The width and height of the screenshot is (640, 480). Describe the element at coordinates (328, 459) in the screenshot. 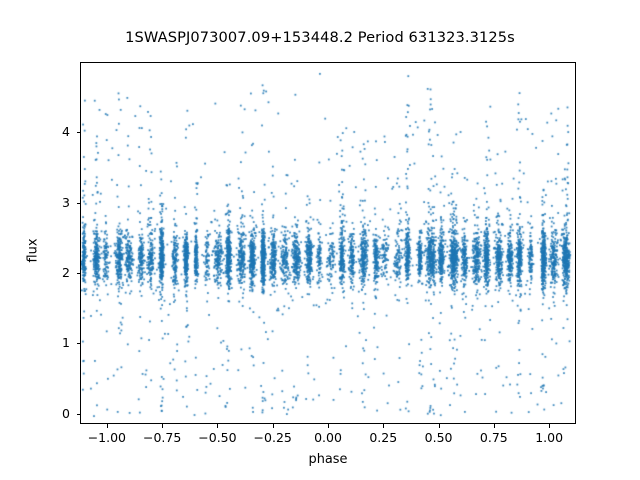

I see `x-axis-label: phase` at that location.